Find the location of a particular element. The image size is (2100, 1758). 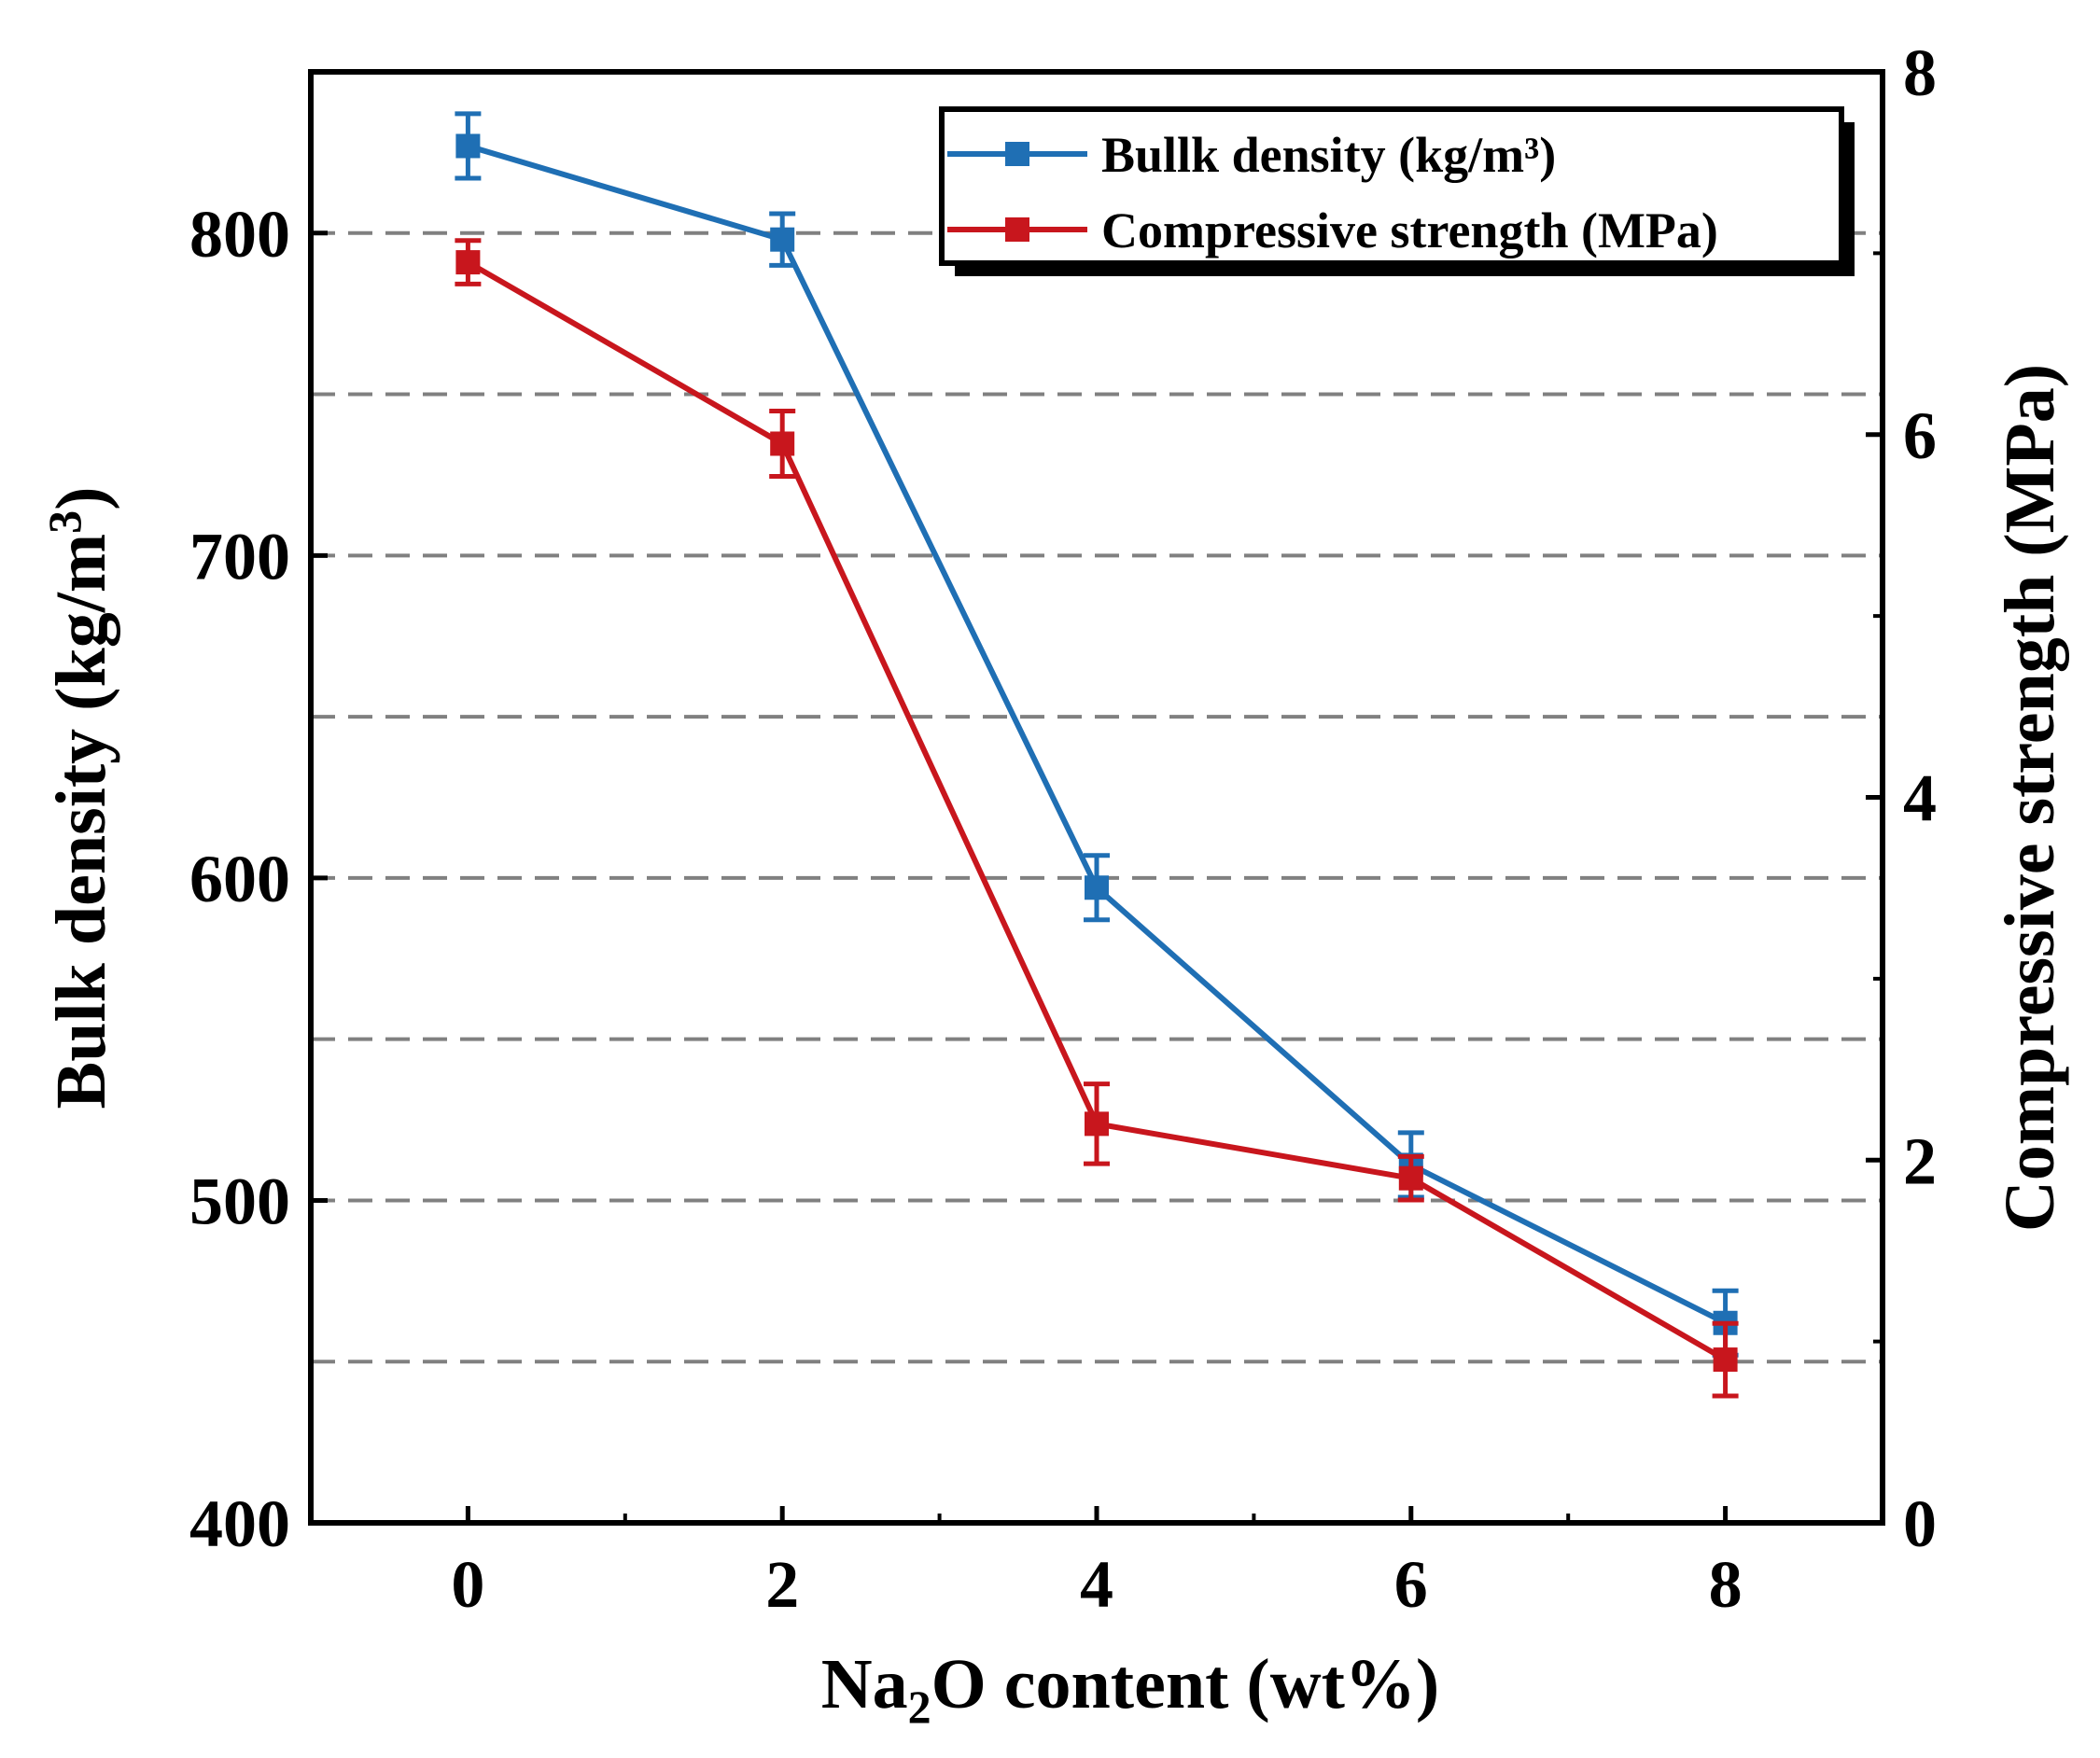

legend-box is located at coordinates (1391, 186).